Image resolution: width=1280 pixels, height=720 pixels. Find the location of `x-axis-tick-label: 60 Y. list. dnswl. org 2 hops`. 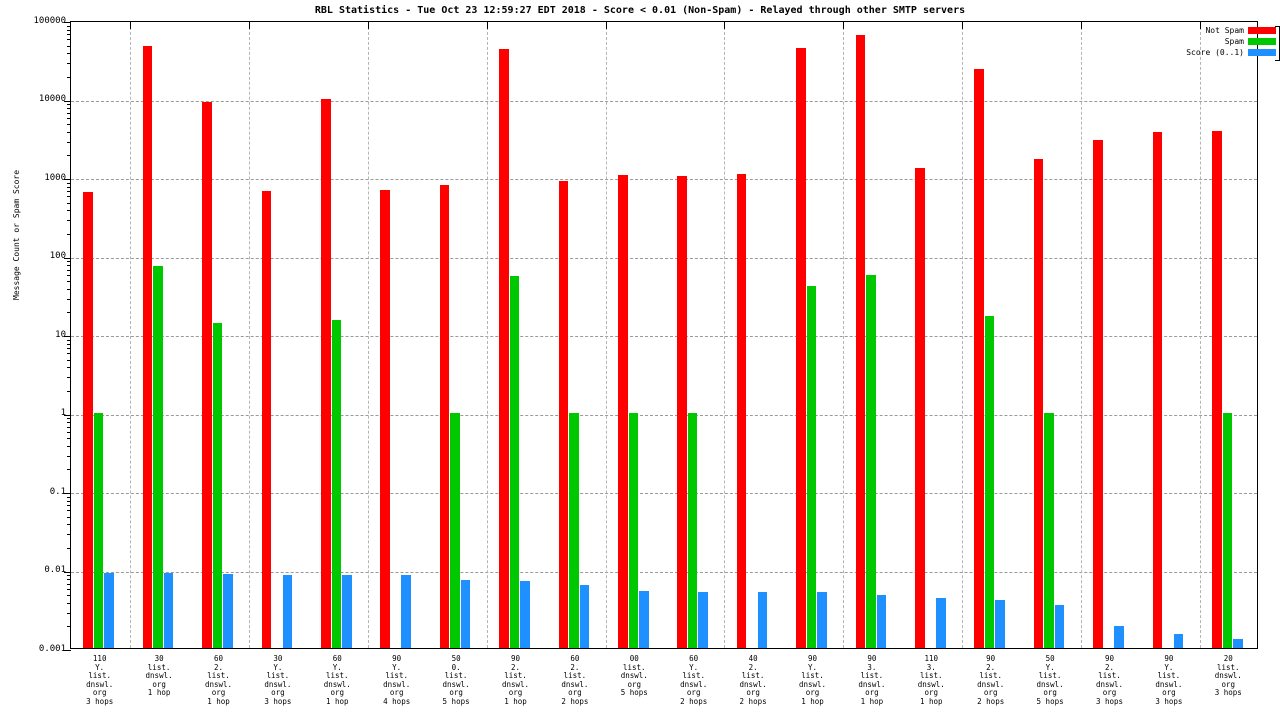

x-axis-tick-label: 60 Y. list. dnswl. org 2 hops is located at coordinates (693, 680).